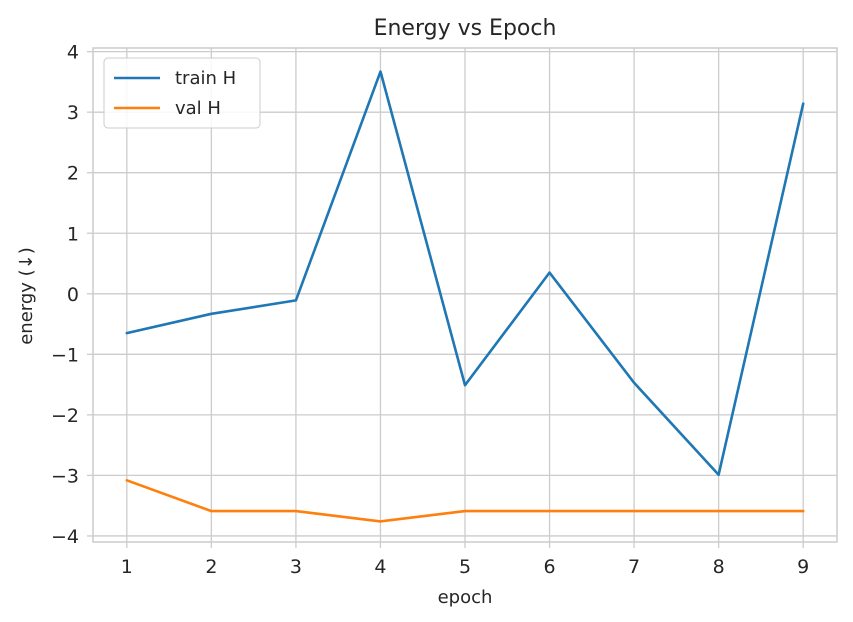 The image size is (853, 622). What do you see at coordinates (198, 108) in the screenshot?
I see `legend-label-val: val H` at bounding box center [198, 108].